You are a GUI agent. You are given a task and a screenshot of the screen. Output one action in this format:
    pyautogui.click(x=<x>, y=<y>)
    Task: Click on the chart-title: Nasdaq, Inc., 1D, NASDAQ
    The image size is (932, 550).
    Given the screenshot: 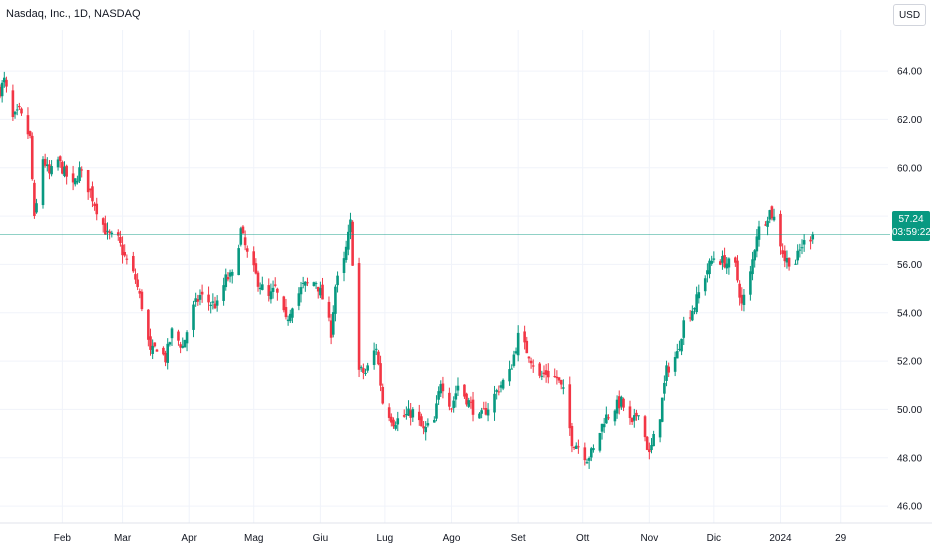 What is the action you would take?
    pyautogui.click(x=73, y=14)
    